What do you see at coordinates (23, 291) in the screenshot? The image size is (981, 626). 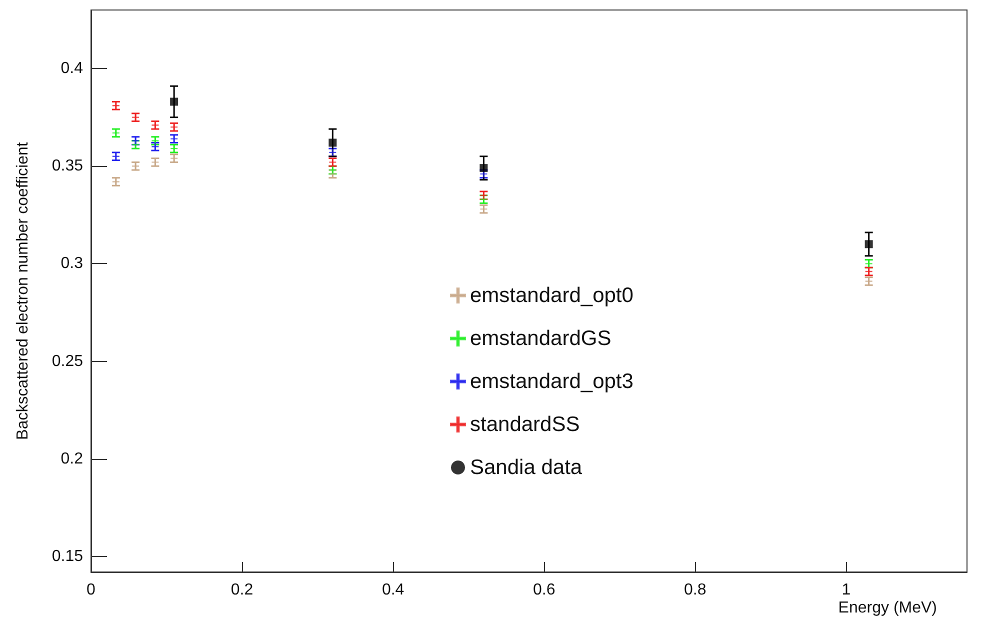 I see `y-axis-title: Backscattered electron number coefficient` at bounding box center [23, 291].